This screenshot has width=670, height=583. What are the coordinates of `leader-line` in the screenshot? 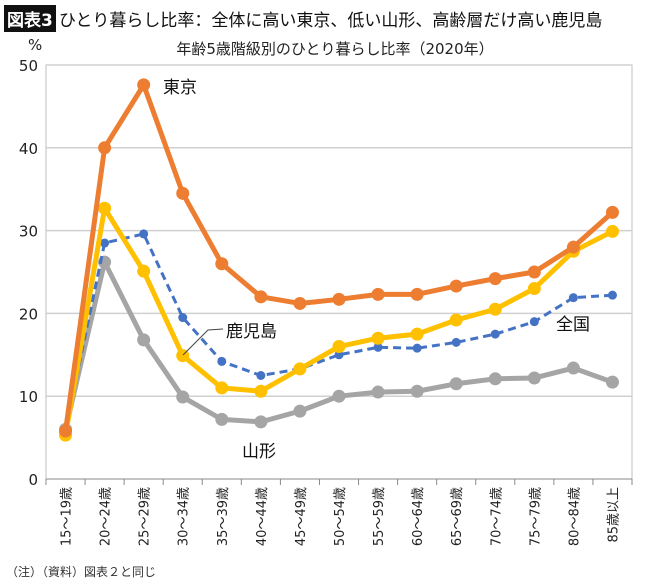 It's located at (203, 342).